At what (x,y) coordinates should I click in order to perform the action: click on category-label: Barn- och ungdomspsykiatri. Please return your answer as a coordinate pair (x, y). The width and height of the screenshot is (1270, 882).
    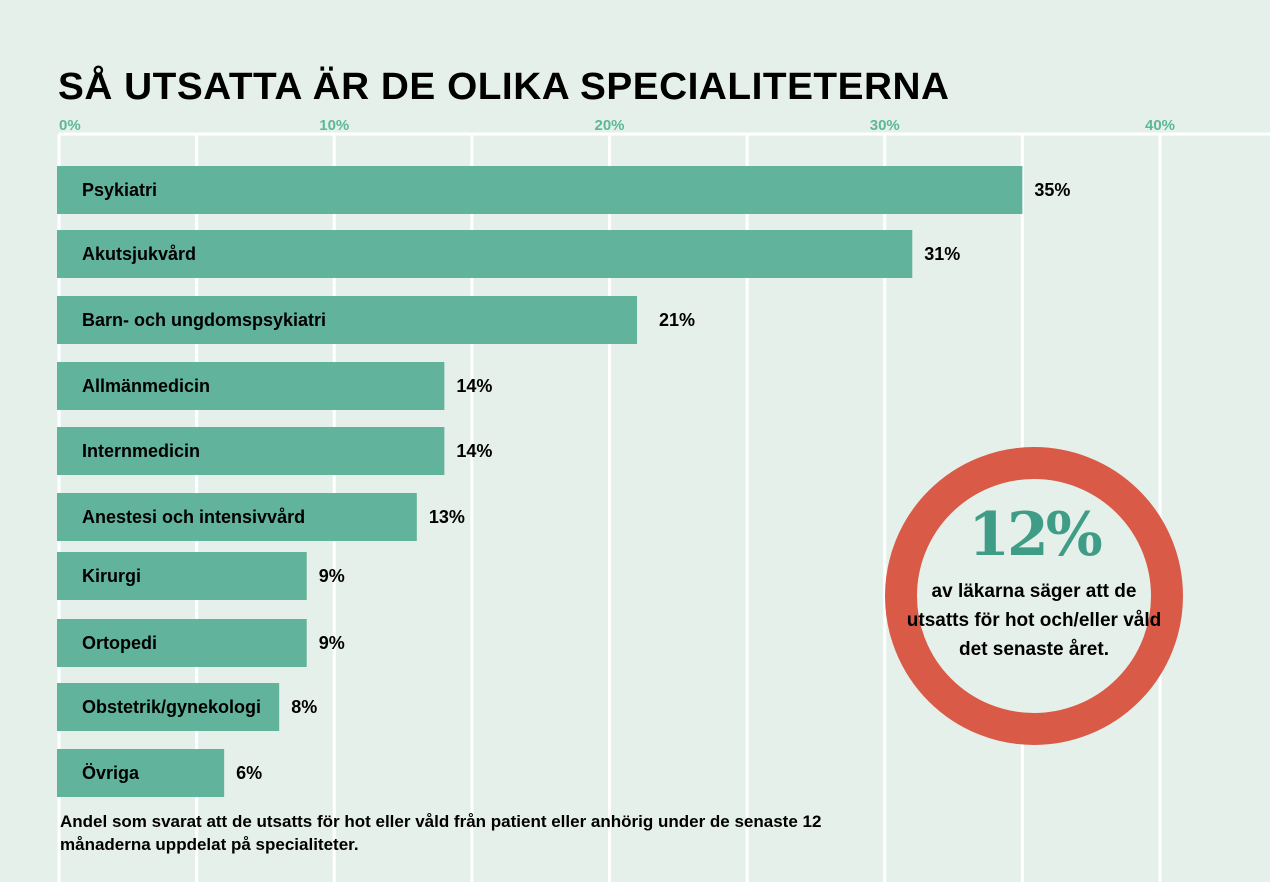
    Looking at the image, I should click on (204, 320).